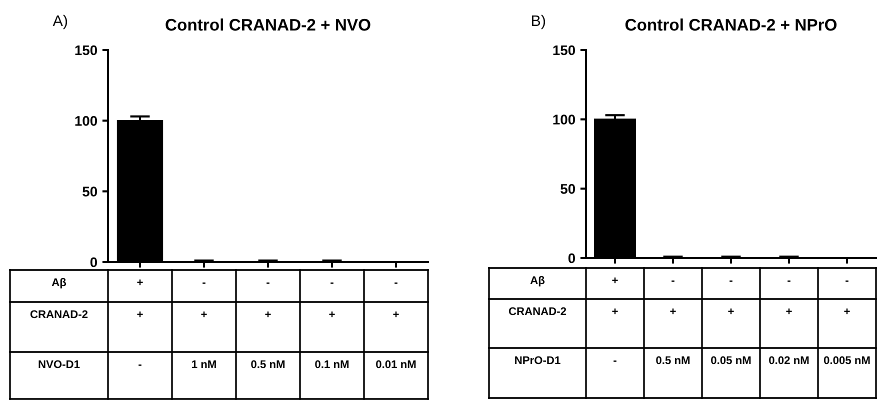  I want to click on text: A), so click(60, 22).